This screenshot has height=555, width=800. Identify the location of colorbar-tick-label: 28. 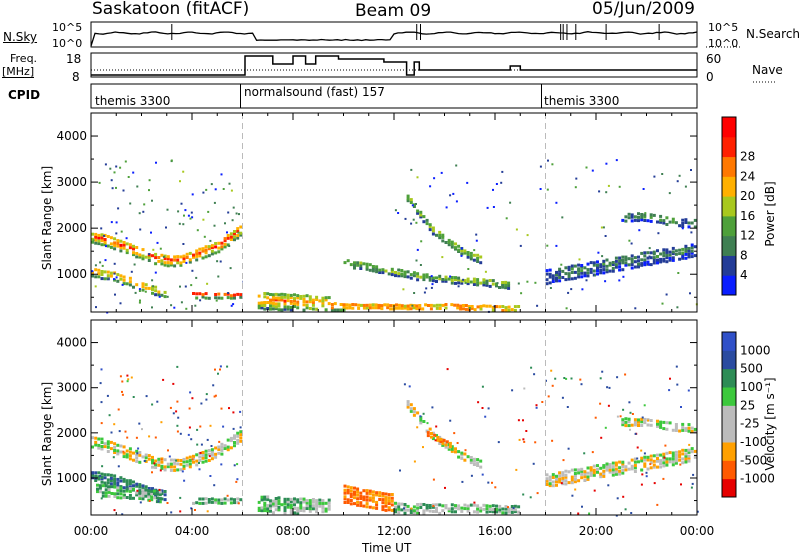
(747, 157).